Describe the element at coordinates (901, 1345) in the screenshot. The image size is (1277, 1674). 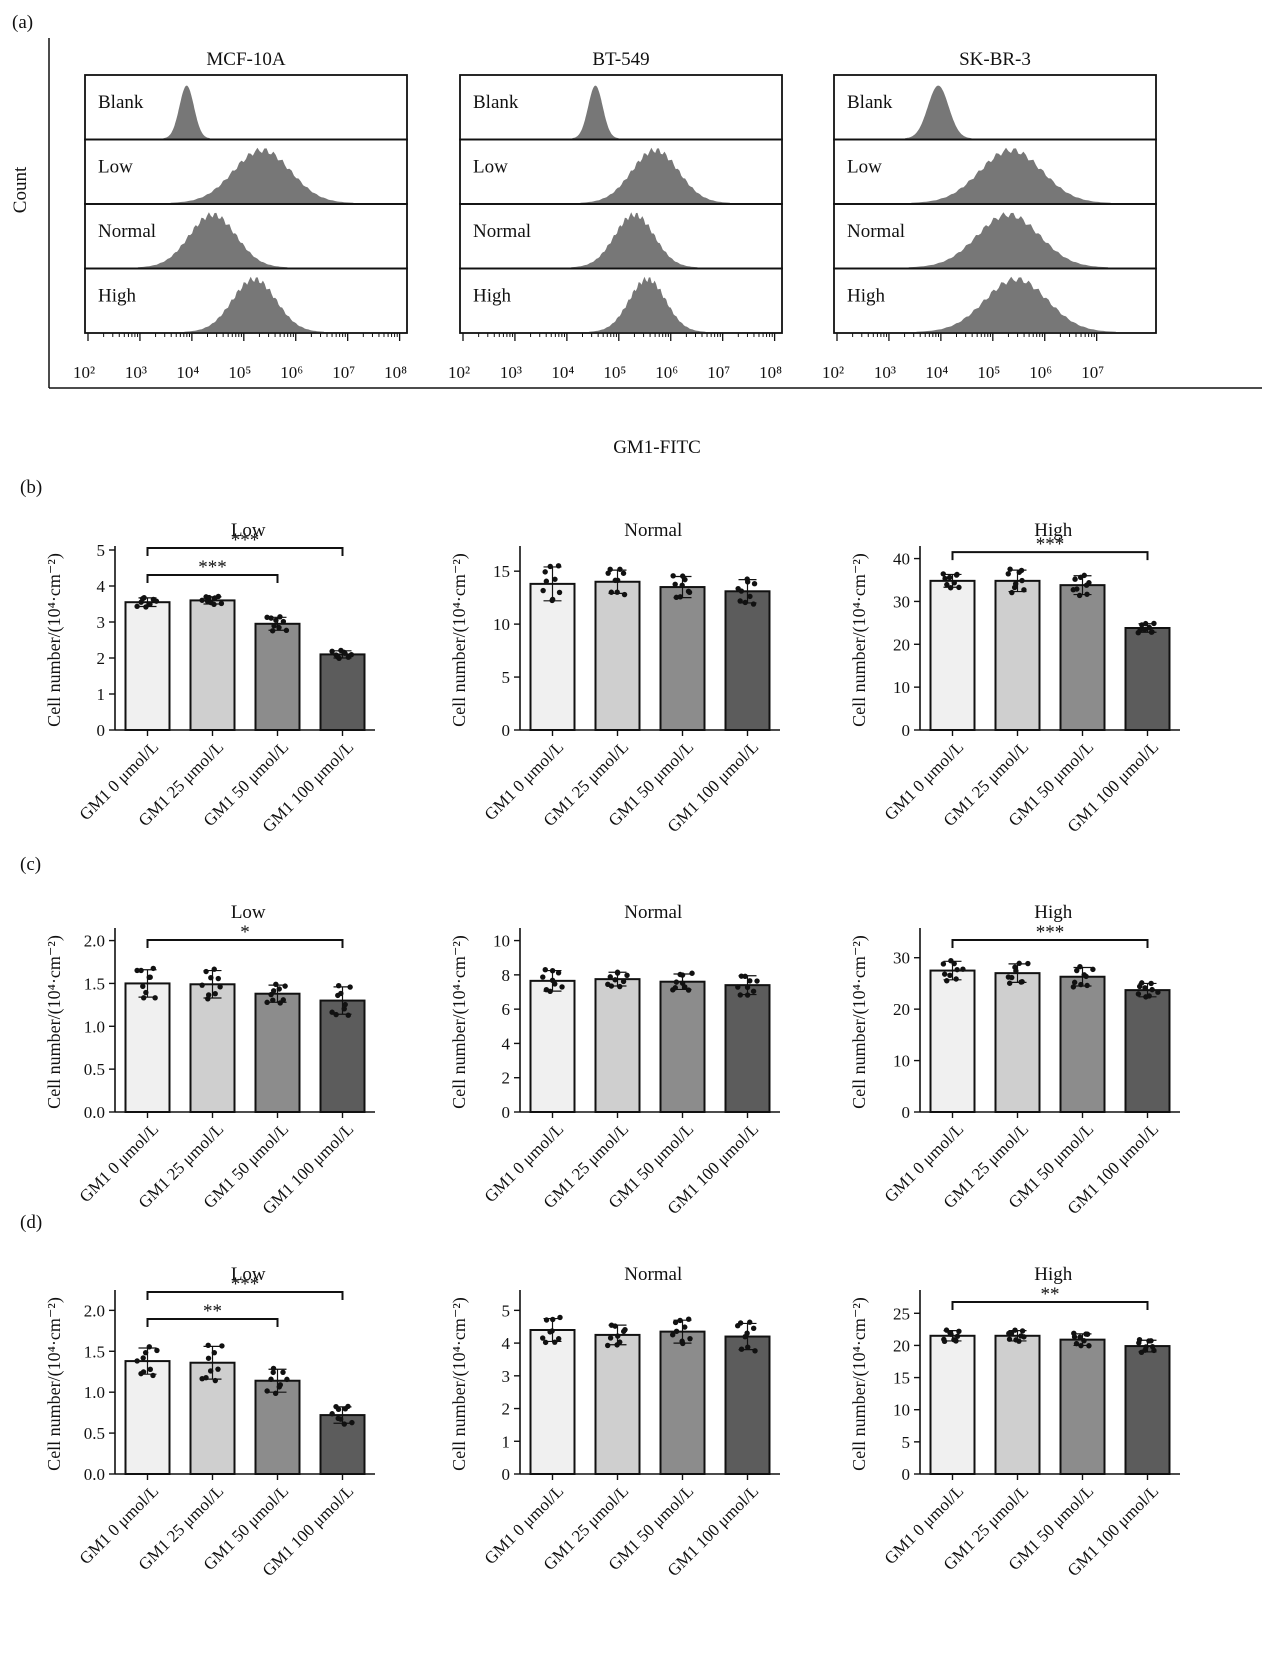
I see `y-tick-label: 20` at that location.